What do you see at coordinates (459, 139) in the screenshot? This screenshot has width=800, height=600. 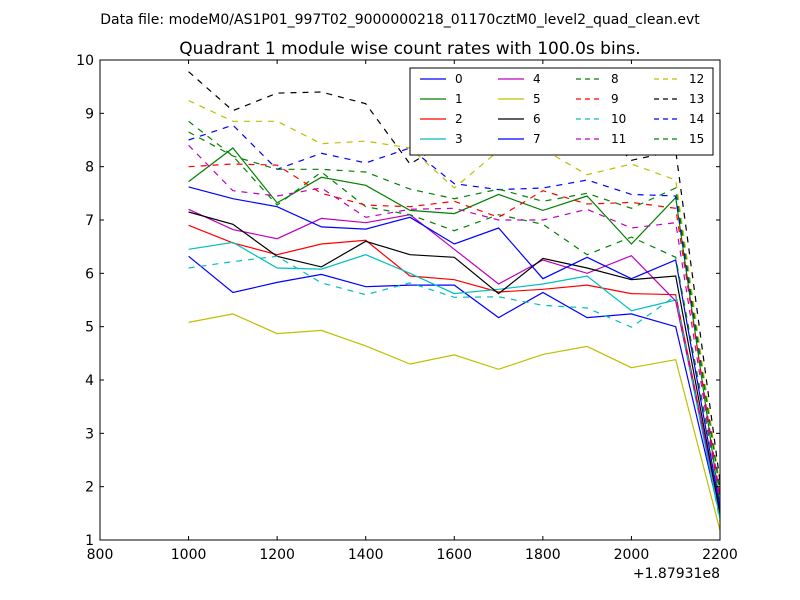 I see `legend-label-3: 3` at bounding box center [459, 139].